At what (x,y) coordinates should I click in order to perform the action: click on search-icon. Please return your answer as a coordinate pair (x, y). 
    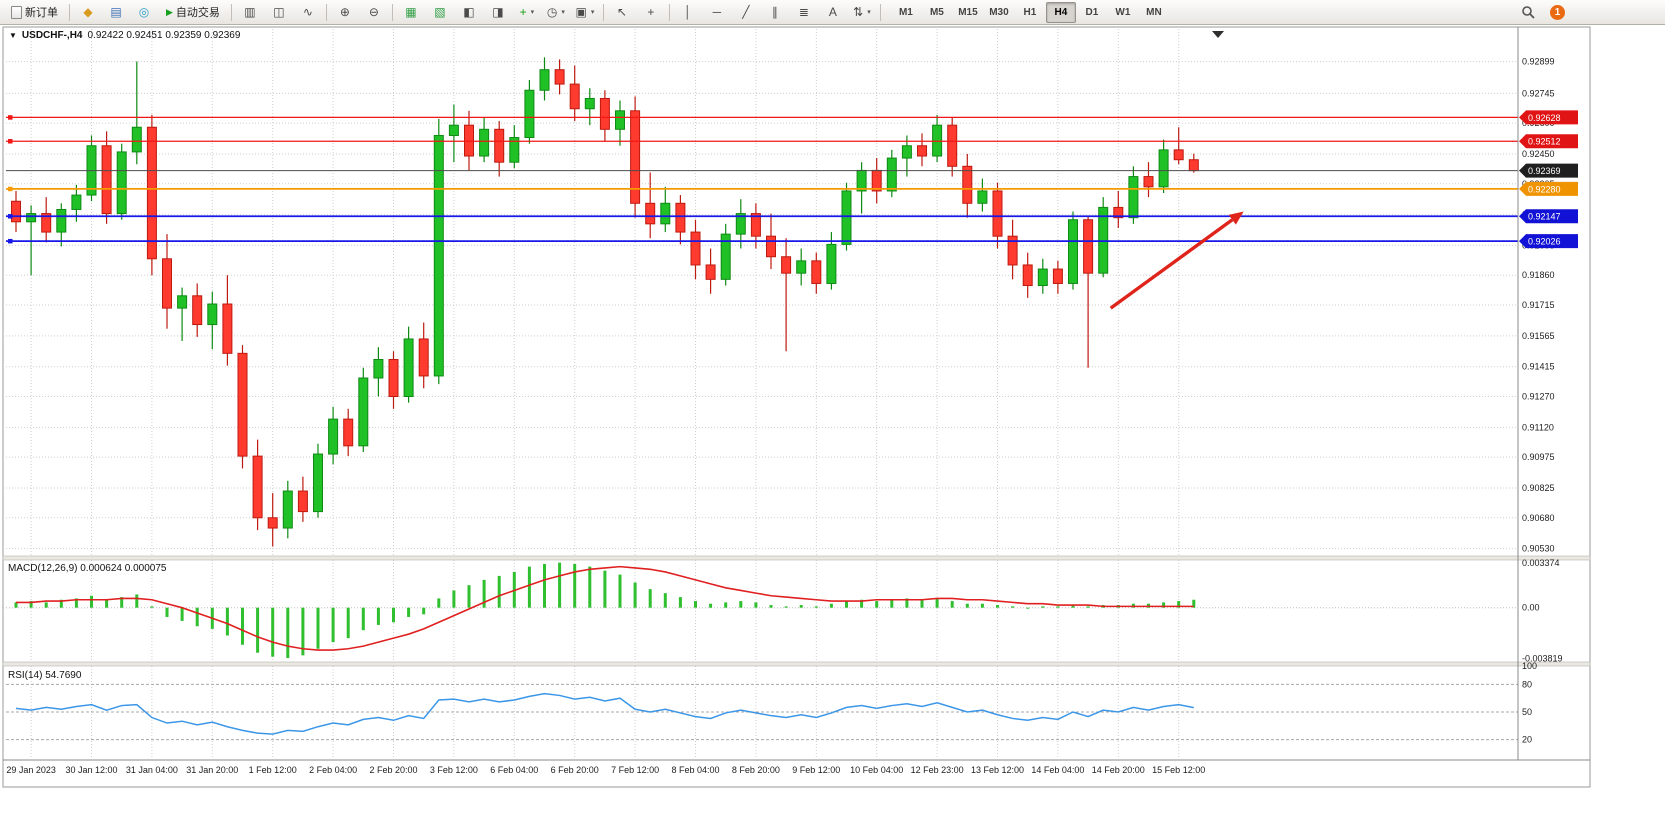
    Looking at the image, I should click on (1528, 12).